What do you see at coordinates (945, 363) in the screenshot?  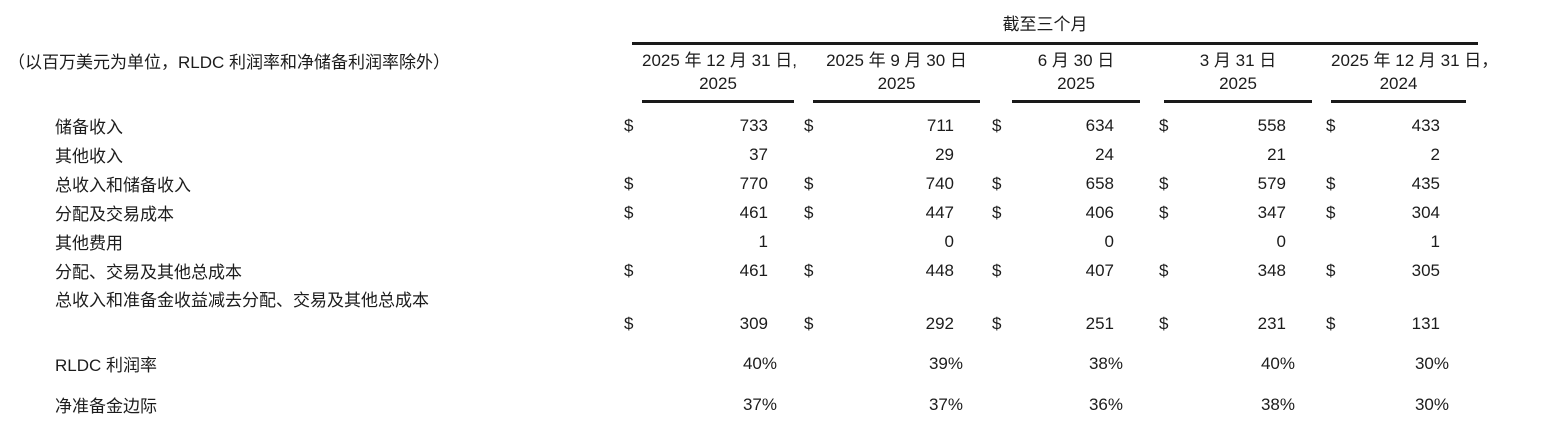 I see `cell-value: 39%` at bounding box center [945, 363].